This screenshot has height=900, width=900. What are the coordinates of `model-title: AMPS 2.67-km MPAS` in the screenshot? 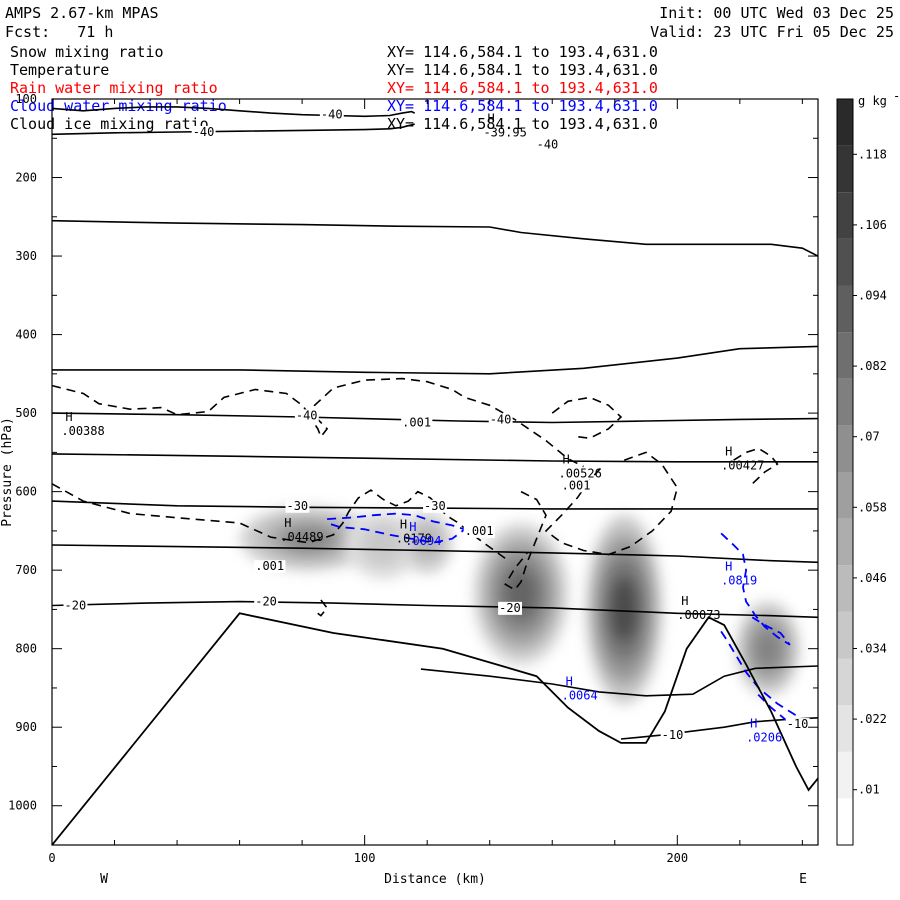 It's located at (82, 13).